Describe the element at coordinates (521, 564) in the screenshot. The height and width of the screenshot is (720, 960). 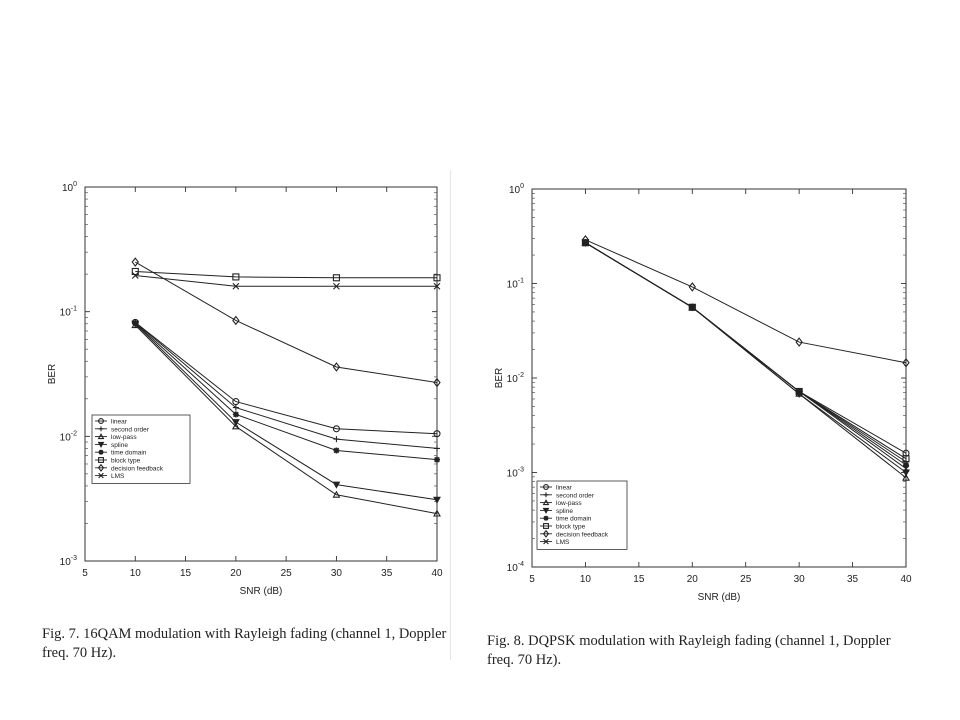
I see `fig8-ytick-exponent: -4` at that location.